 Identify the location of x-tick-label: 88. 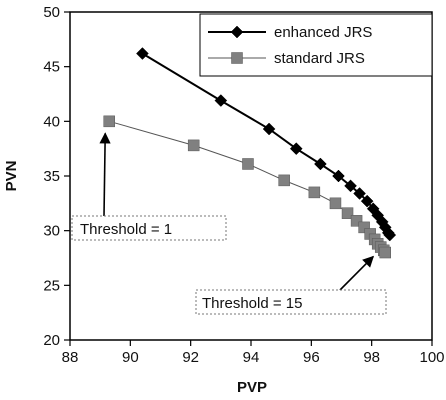
(70, 357).